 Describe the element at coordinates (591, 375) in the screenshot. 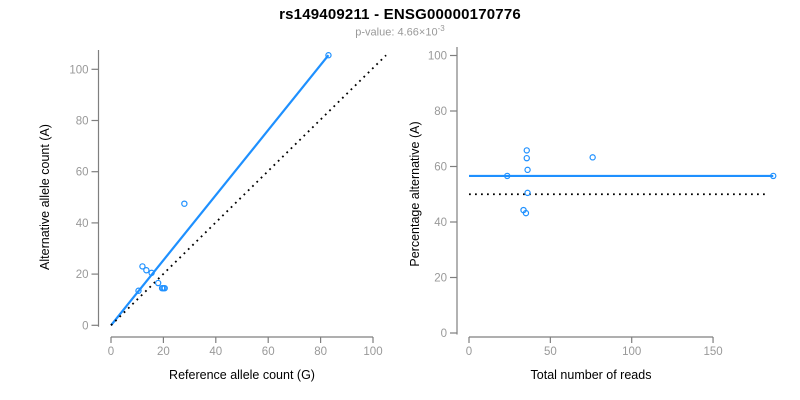

I see `x-axis-title: Total number of reads` at that location.